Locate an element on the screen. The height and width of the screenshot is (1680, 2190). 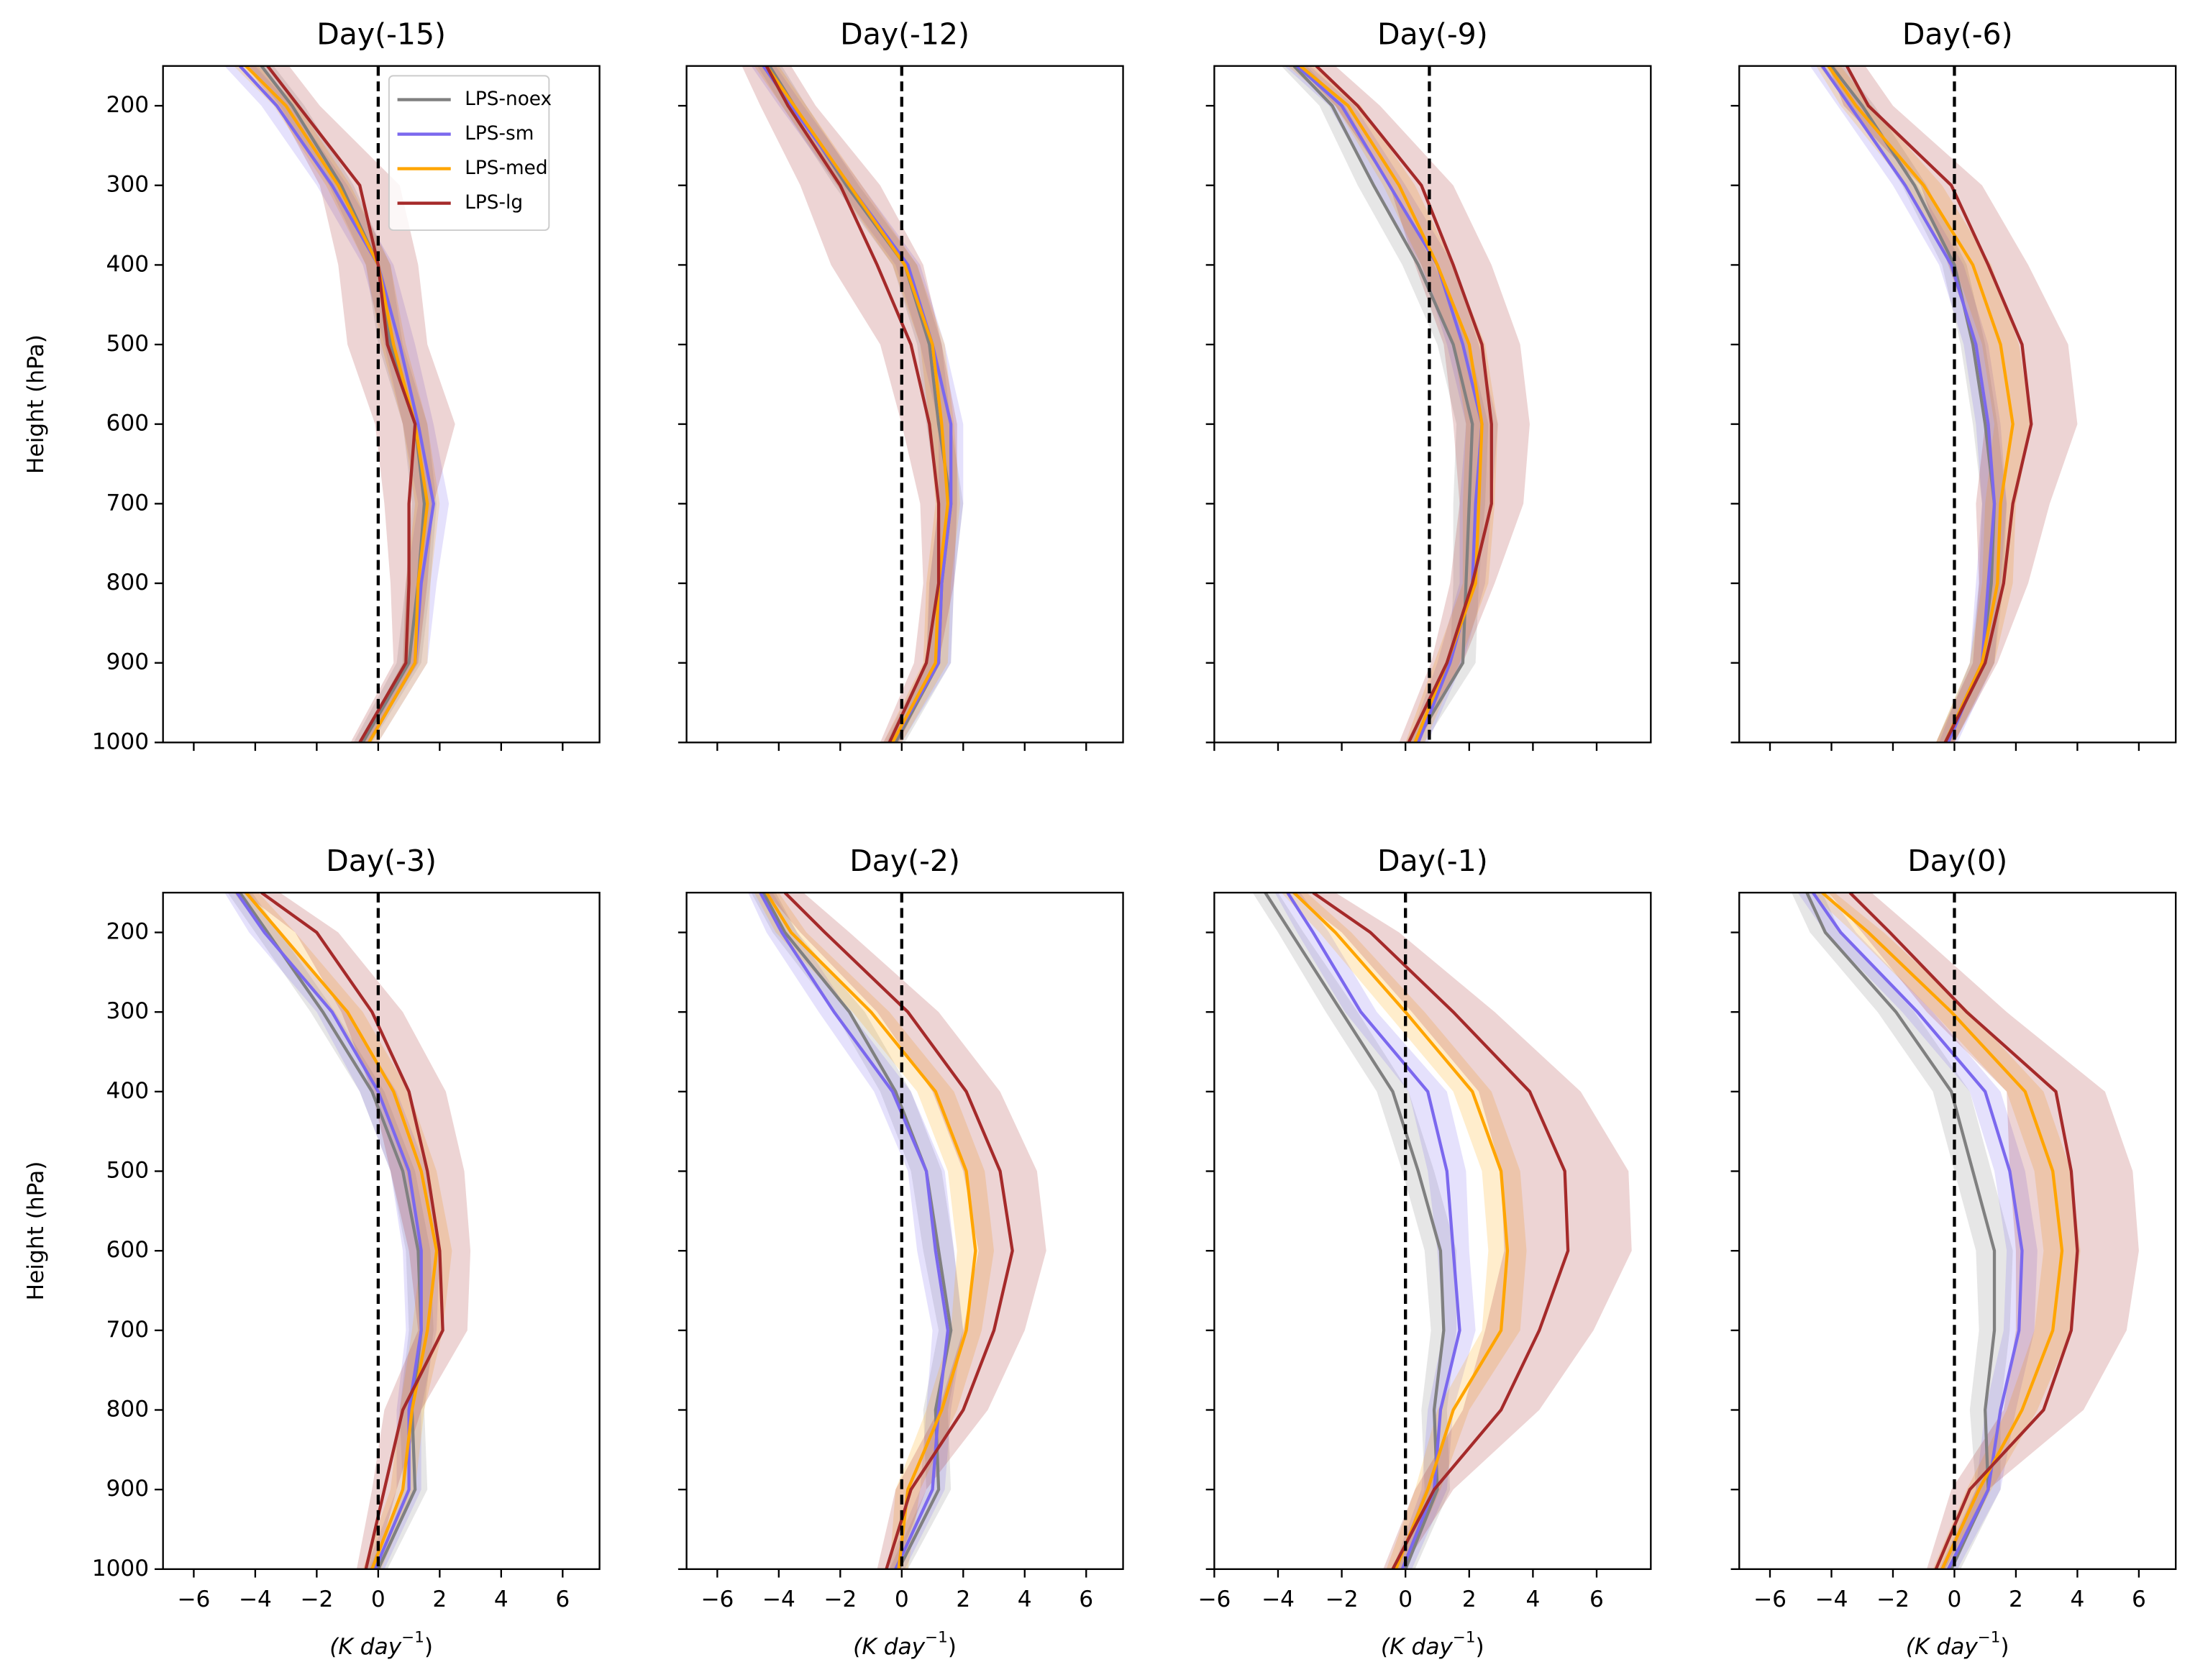
panel-title: Day(0) is located at coordinates (1957, 861).